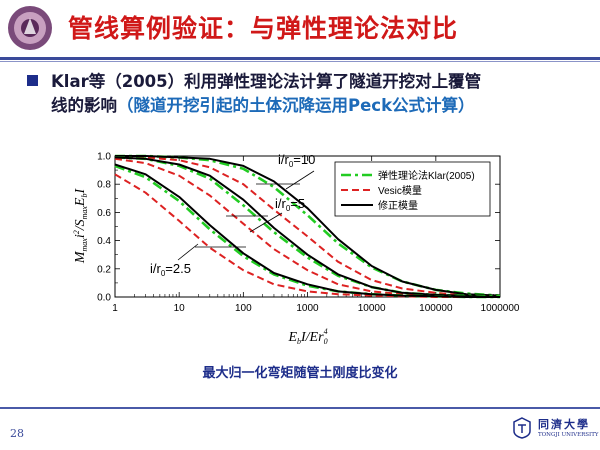  Describe the element at coordinates (436, 308) in the screenshot. I see `x-tick-label: 100000` at that location.